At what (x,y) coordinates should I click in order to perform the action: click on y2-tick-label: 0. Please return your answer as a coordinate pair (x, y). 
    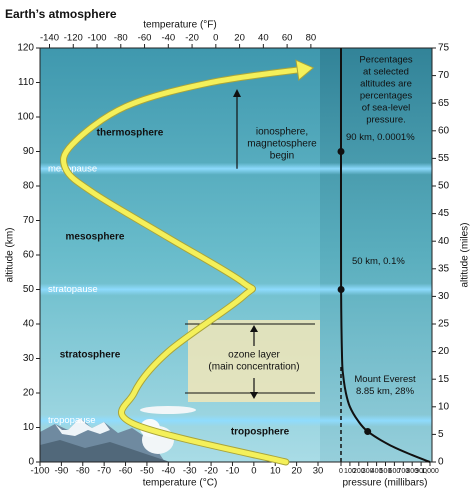
    Looking at the image, I should click on (441, 462).